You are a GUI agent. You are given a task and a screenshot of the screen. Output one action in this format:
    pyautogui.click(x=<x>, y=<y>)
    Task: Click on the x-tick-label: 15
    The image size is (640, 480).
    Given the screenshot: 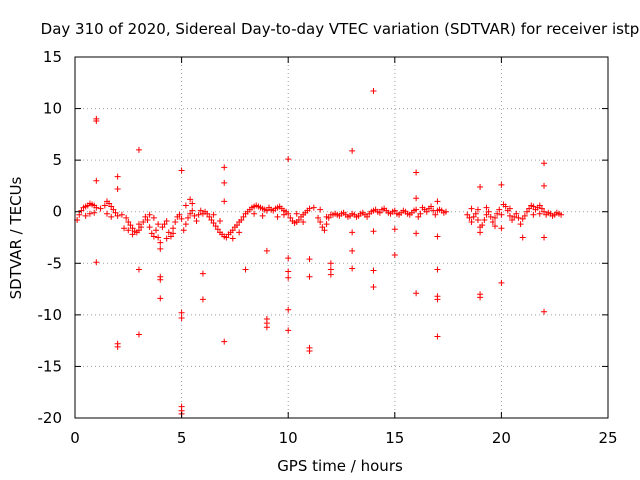 What is the action you would take?
    pyautogui.click(x=394, y=438)
    